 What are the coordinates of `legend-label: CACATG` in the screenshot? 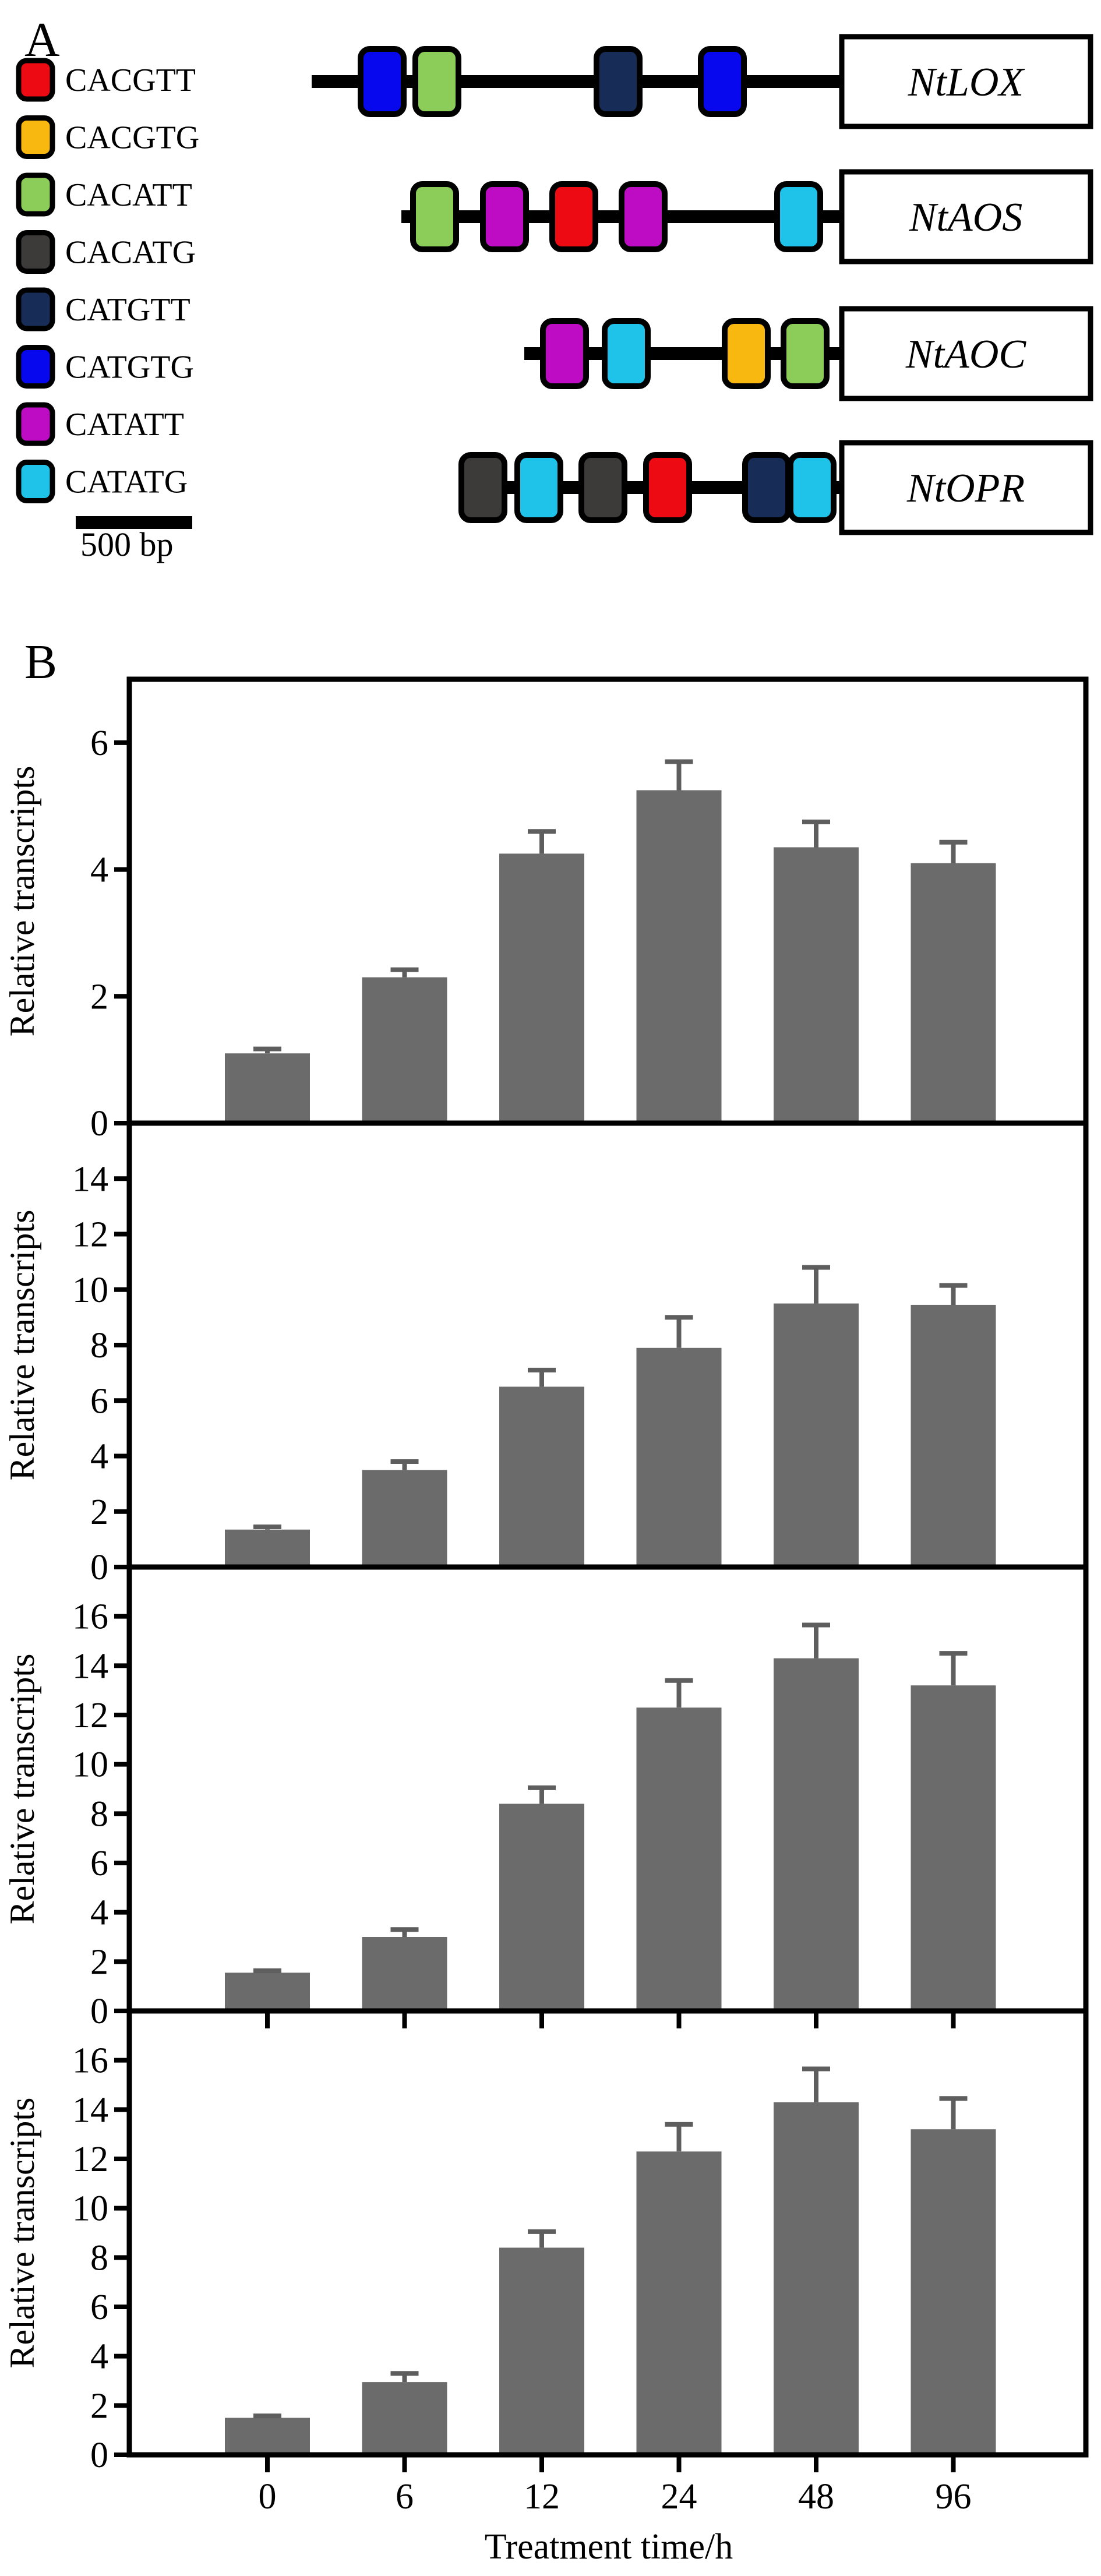 It's located at (130, 253).